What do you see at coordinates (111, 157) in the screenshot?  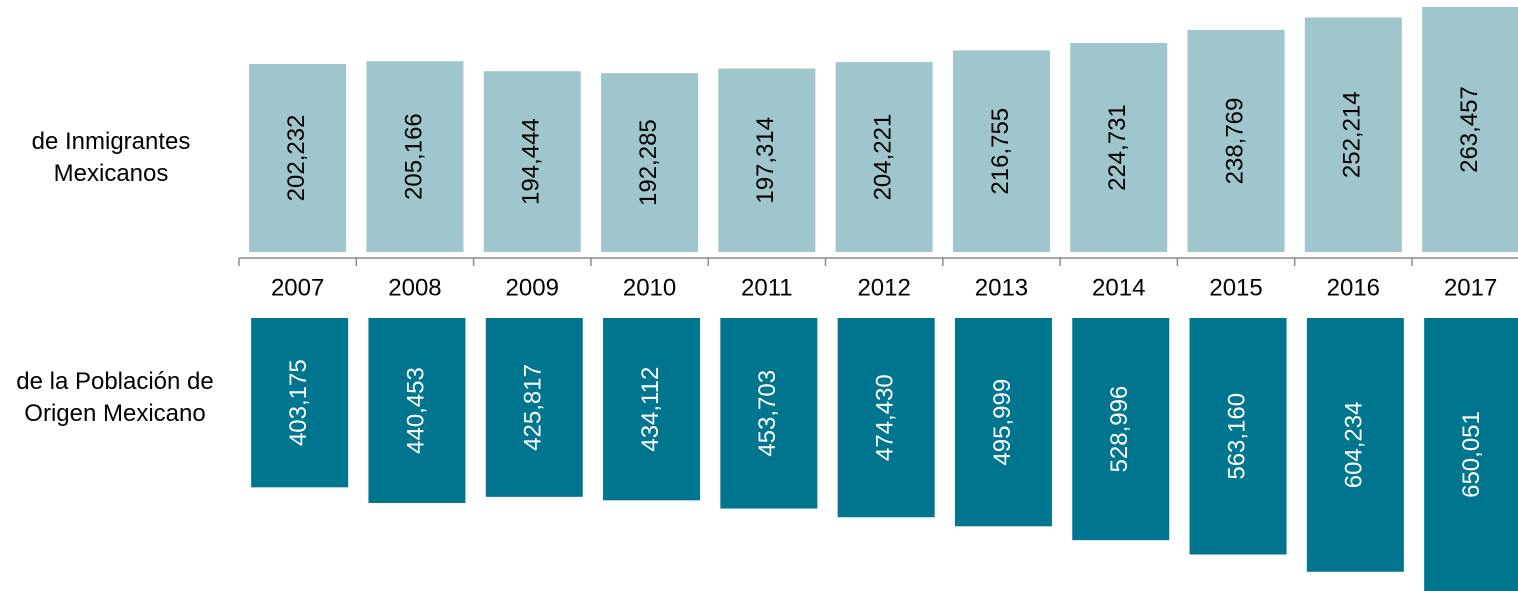 I see `series-label: de Inmigrantes Mexicanos` at bounding box center [111, 157].